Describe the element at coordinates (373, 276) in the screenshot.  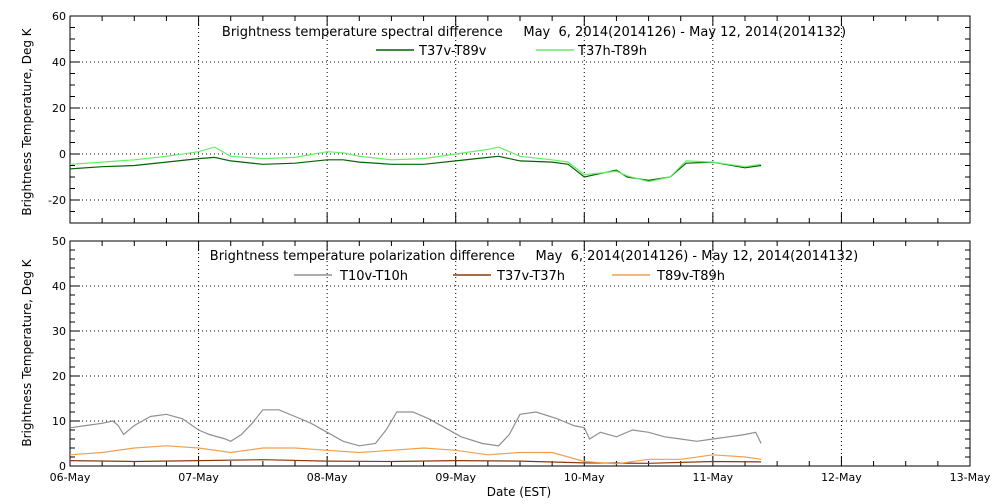
I see `legend-label-t10v-t10h: T10v-T10h` at that location.